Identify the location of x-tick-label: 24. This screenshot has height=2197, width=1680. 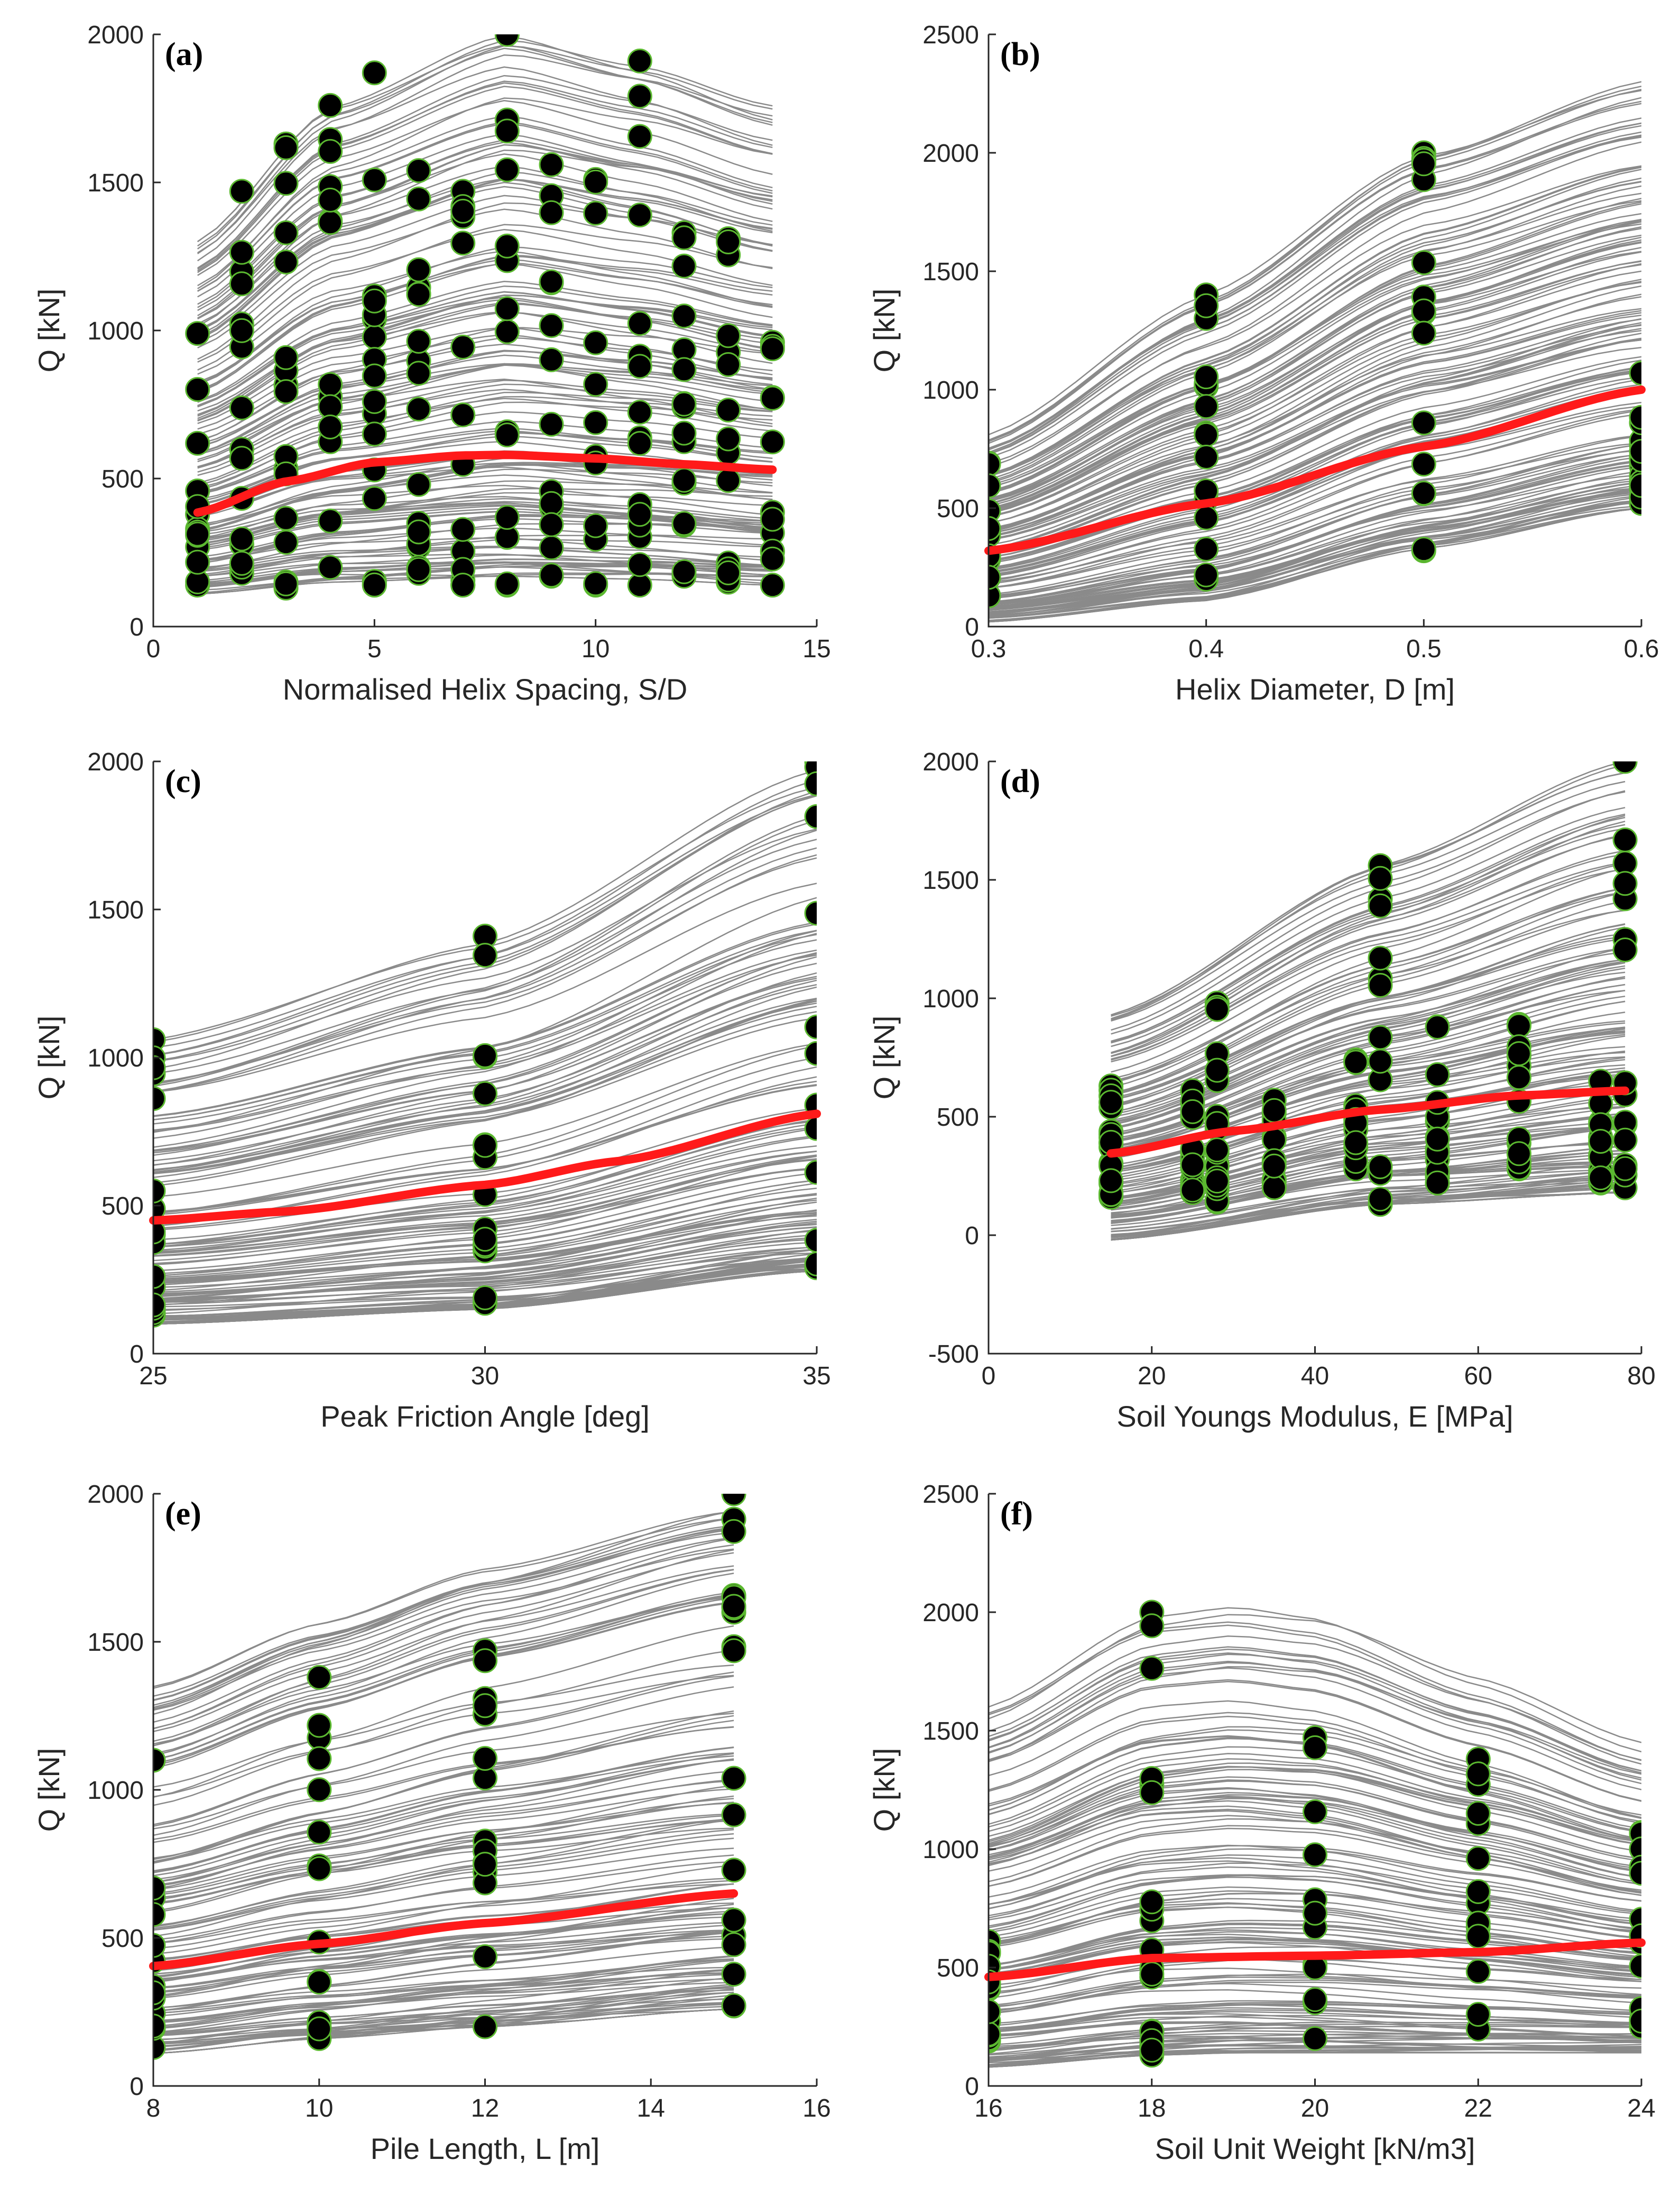
(1641, 2108).